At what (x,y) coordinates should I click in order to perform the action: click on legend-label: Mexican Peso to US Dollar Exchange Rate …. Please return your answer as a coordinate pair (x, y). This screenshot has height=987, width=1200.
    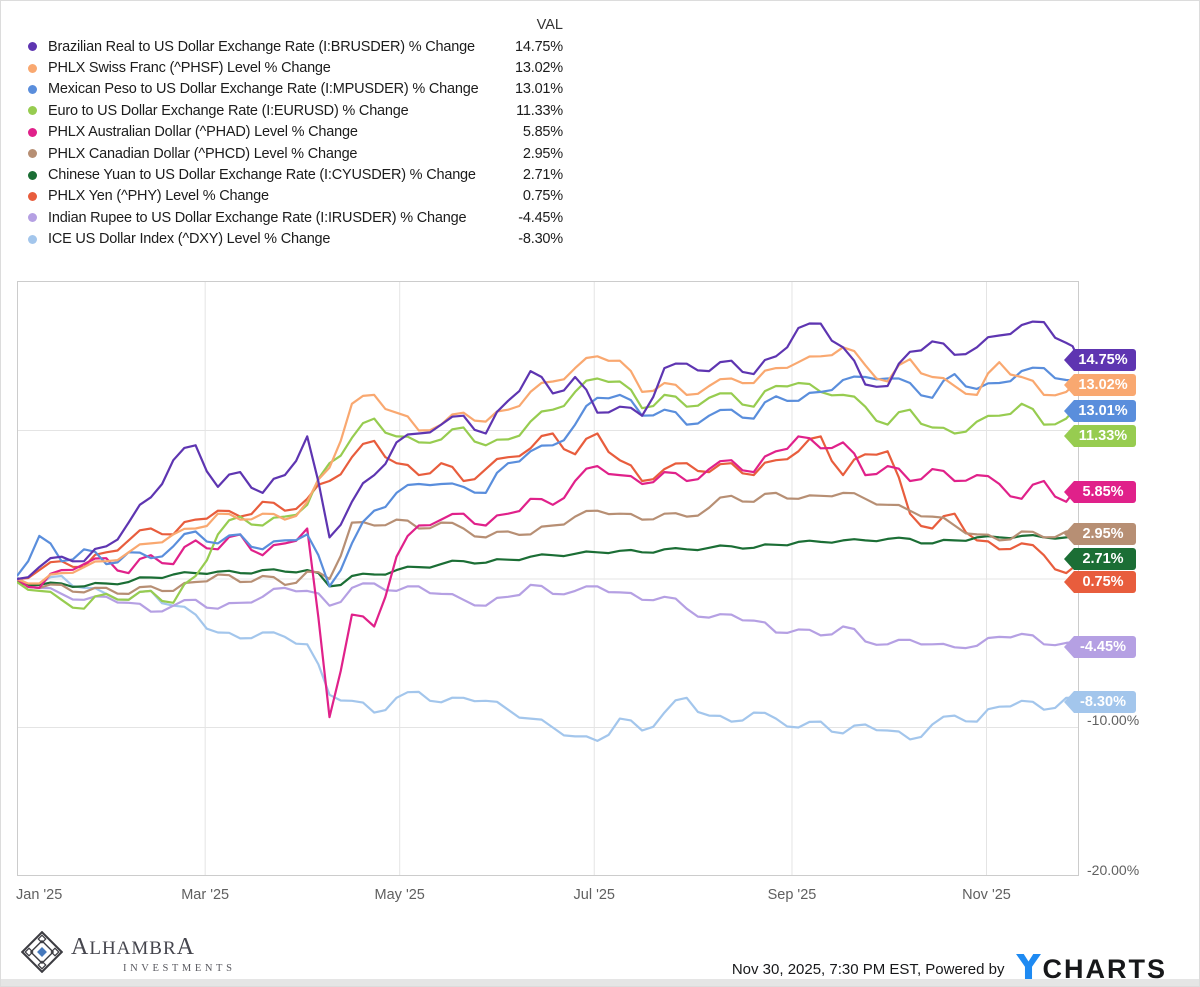
    Looking at the image, I should click on (263, 89).